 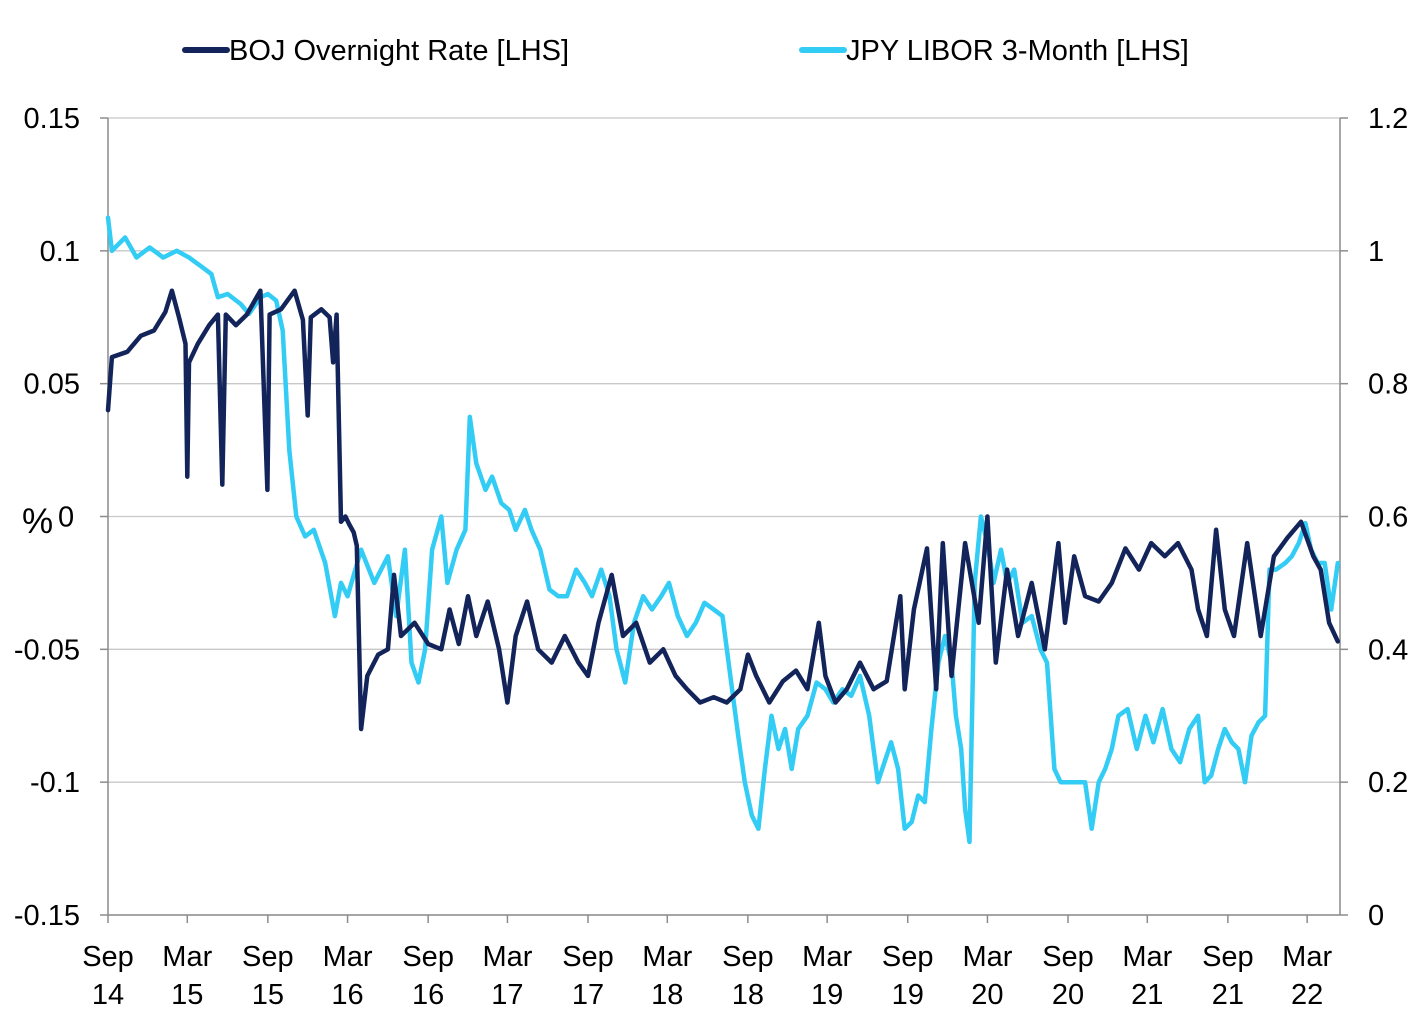 What do you see at coordinates (1388, 783) in the screenshot?
I see `right-tick-label: 0.2` at bounding box center [1388, 783].